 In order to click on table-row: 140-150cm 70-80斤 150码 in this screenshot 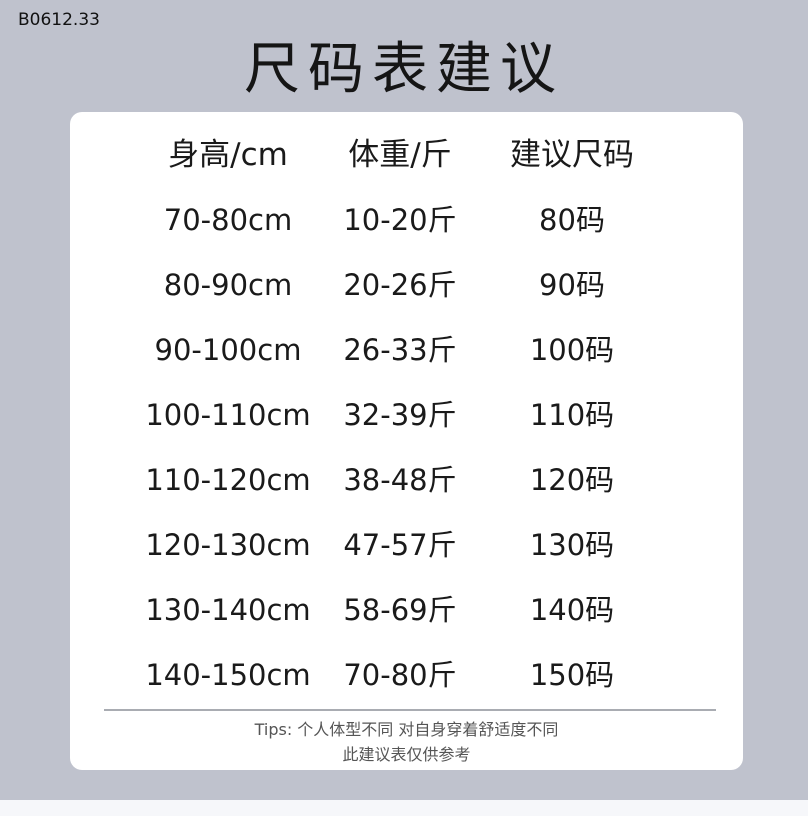, I will do `click(406, 675)`.